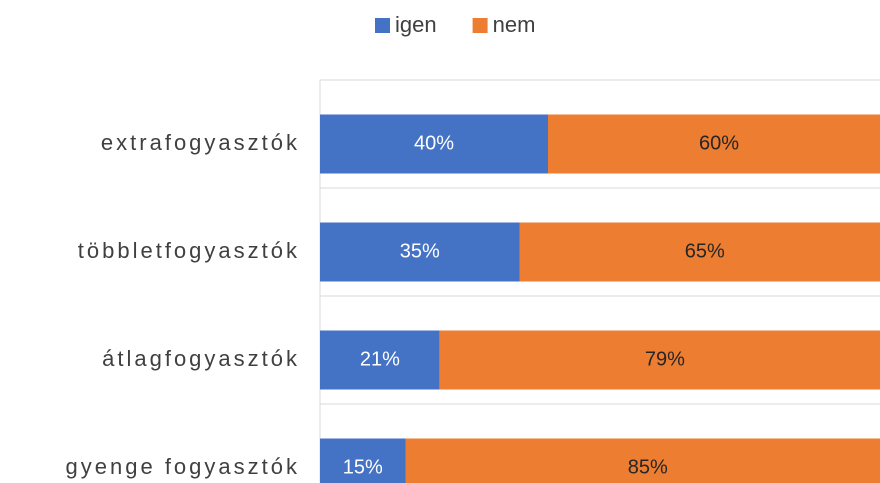  Describe the element at coordinates (705, 251) in the screenshot. I see `value-label: 65%` at that location.